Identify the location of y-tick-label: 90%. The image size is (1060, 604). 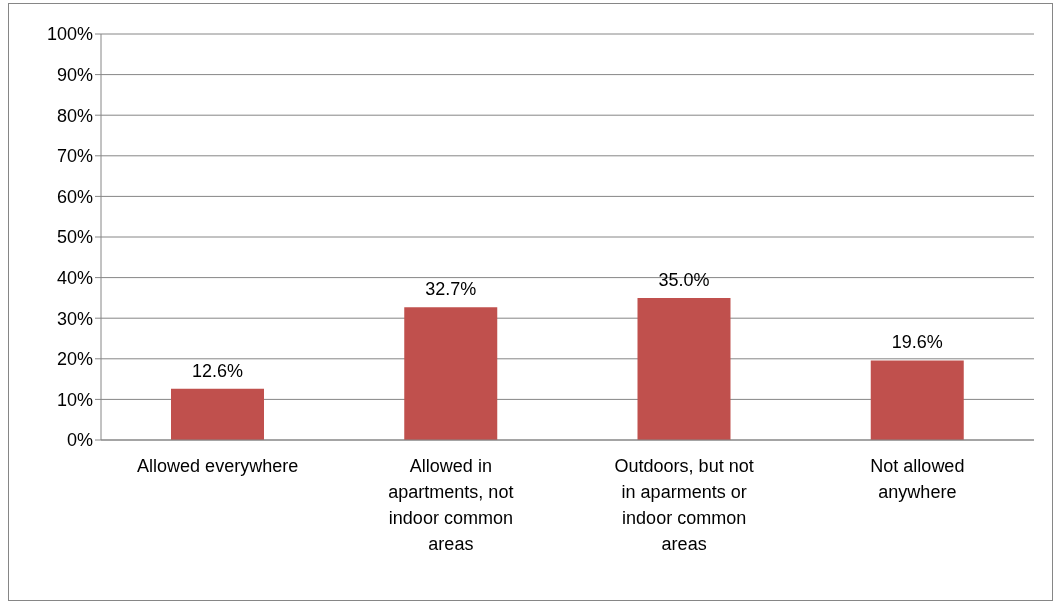
(74, 74).